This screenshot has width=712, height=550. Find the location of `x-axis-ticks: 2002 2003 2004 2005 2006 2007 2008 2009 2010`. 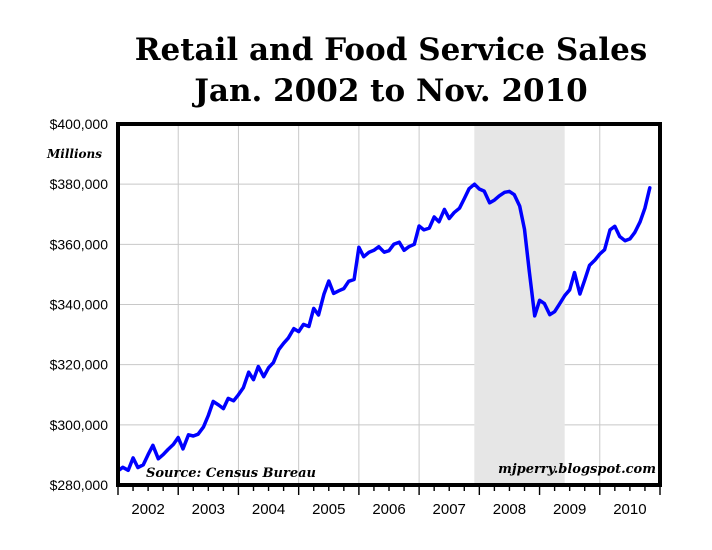

x-axis-ticks: 2002 2003 2004 2005 2006 2007 2008 2009 2010 is located at coordinates (389, 502).